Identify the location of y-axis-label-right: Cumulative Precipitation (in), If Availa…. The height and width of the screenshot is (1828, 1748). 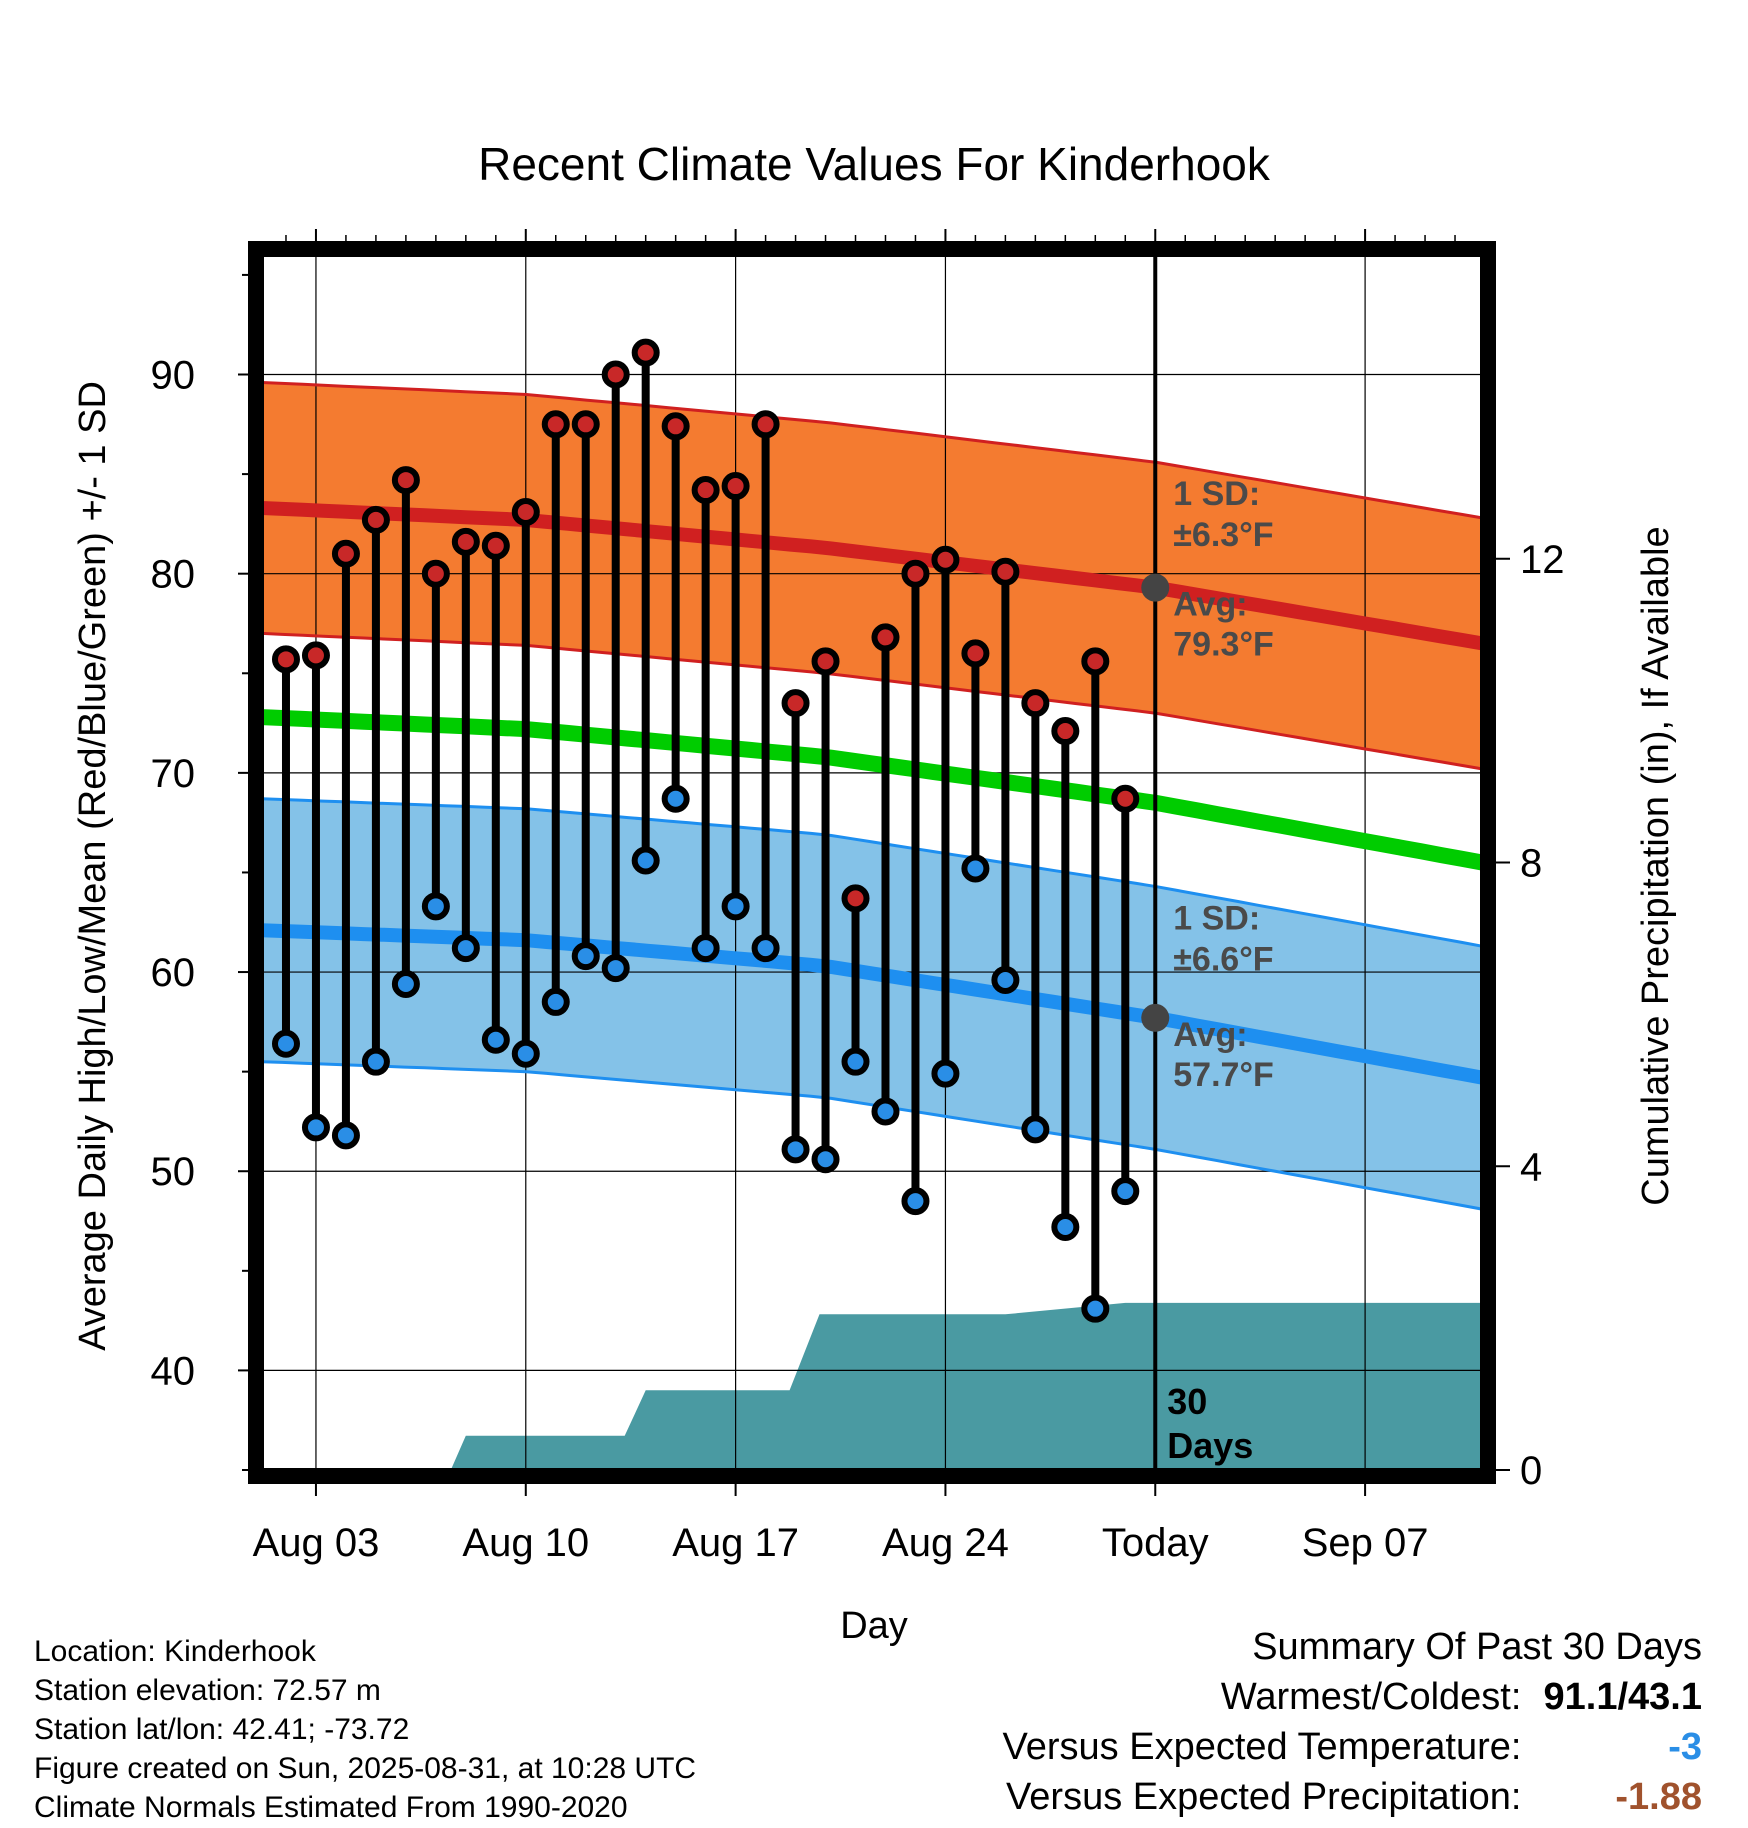
(1656, 865).